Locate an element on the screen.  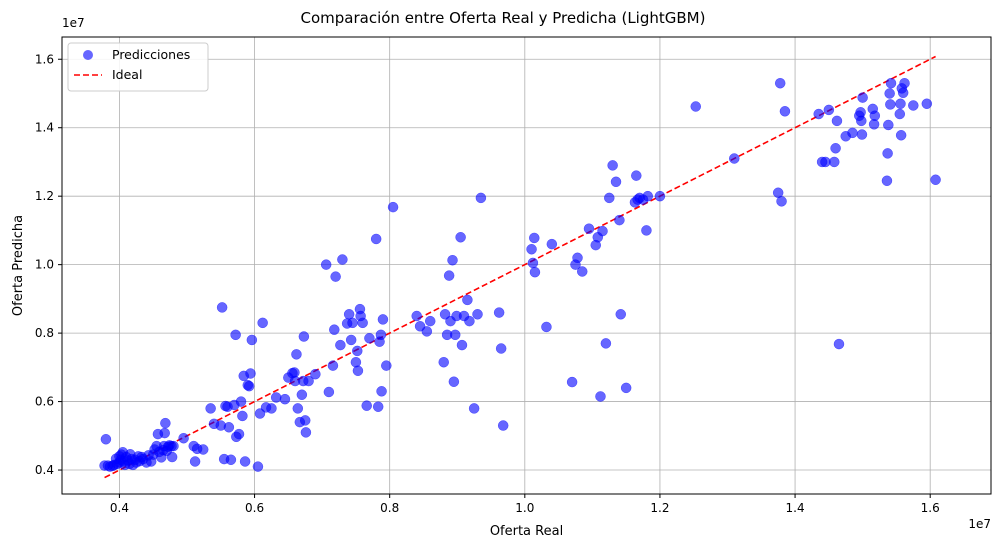
y-axis-ticks: 0.4 0.6 0.8 1.0 1.2 1.4 1.6 is located at coordinates (48, 264).